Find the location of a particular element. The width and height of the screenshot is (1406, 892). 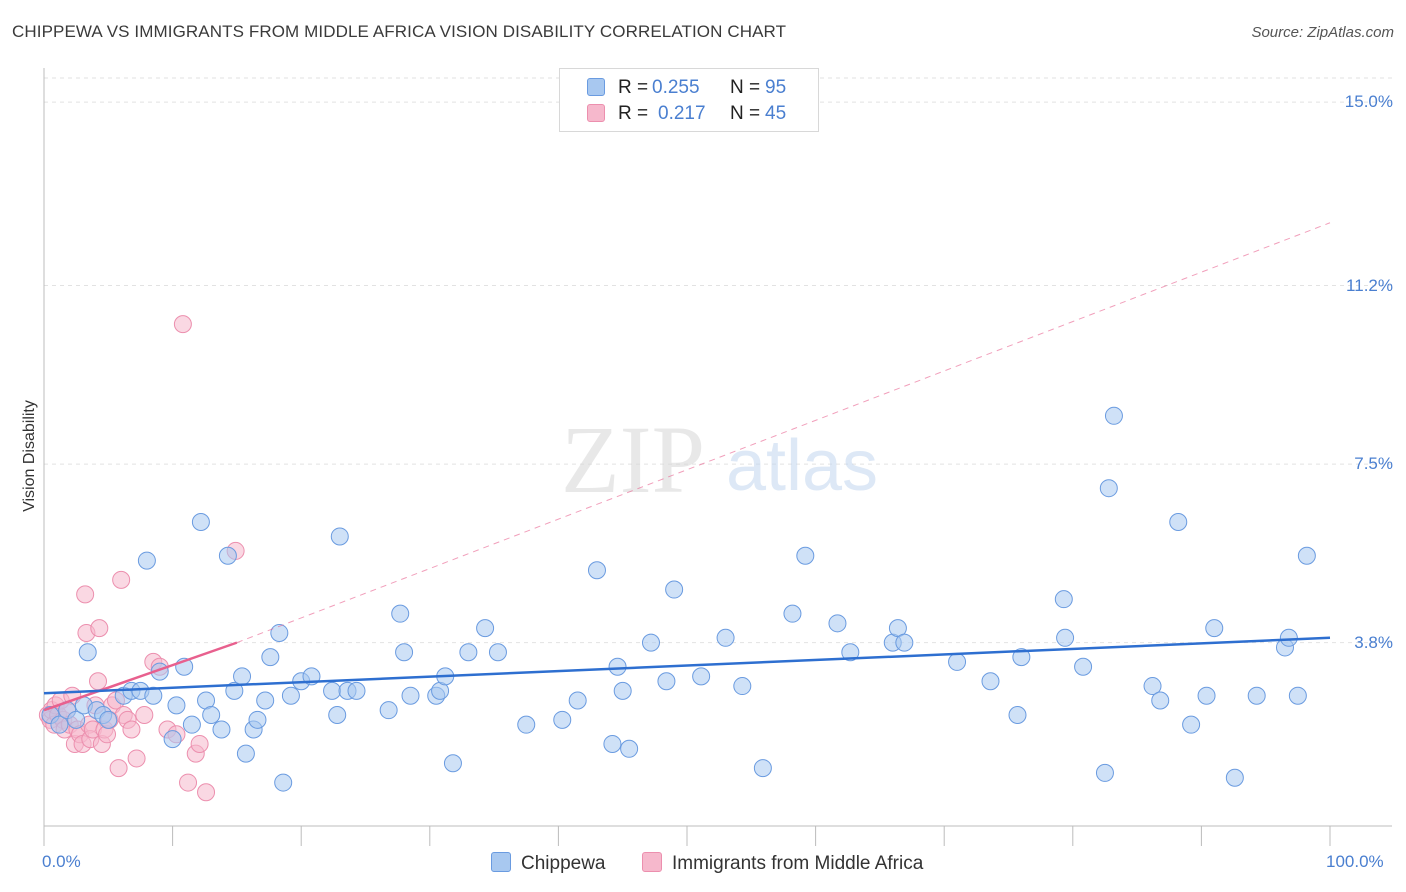

trend-chippewa is located at coordinates (687, 665).